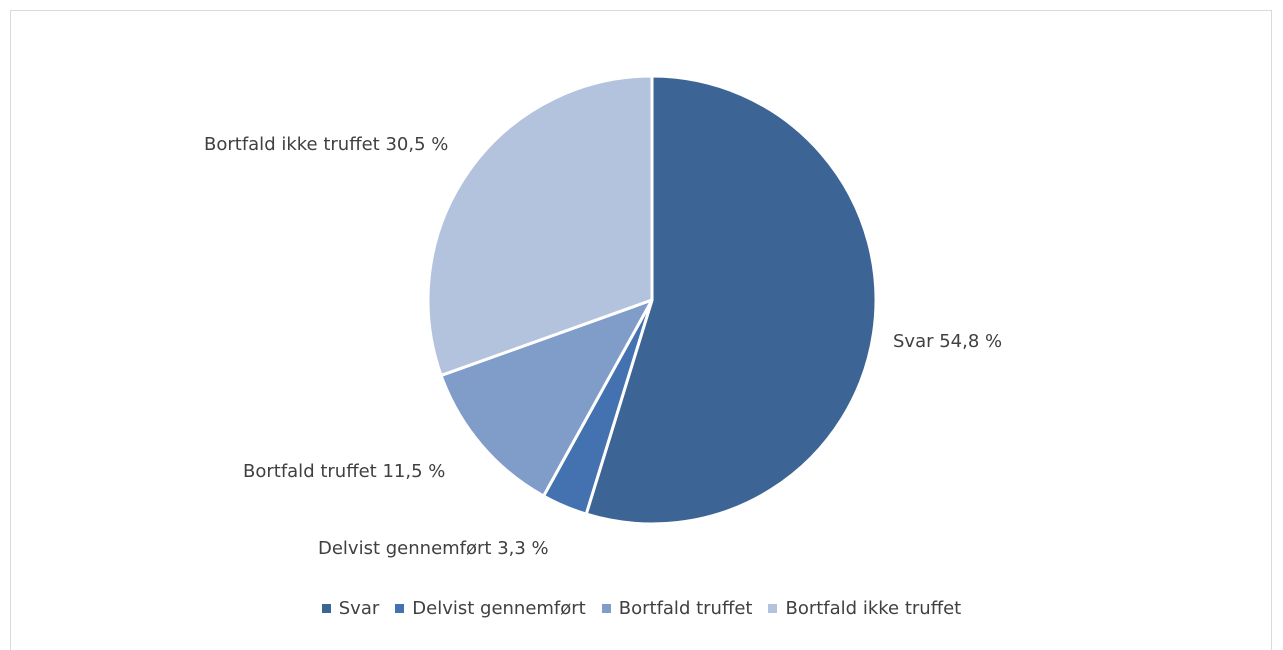 The image size is (1283, 650). What do you see at coordinates (433, 548) in the screenshot?
I see `slice-label-delvist-gennemfoert: Delvist gennemført 3,3 %` at bounding box center [433, 548].